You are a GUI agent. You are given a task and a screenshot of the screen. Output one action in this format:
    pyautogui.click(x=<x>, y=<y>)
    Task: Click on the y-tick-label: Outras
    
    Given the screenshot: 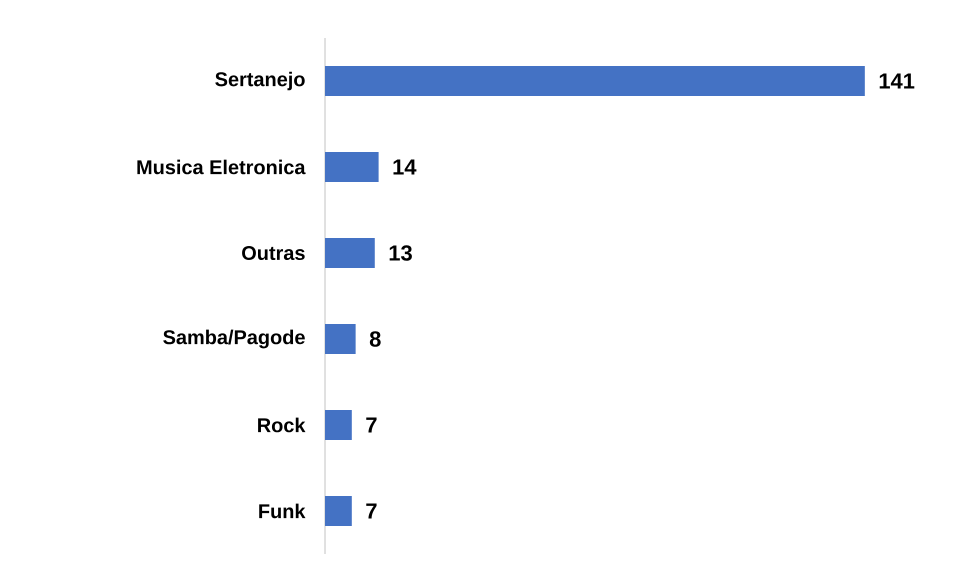 What is the action you would take?
    pyautogui.click(x=273, y=253)
    